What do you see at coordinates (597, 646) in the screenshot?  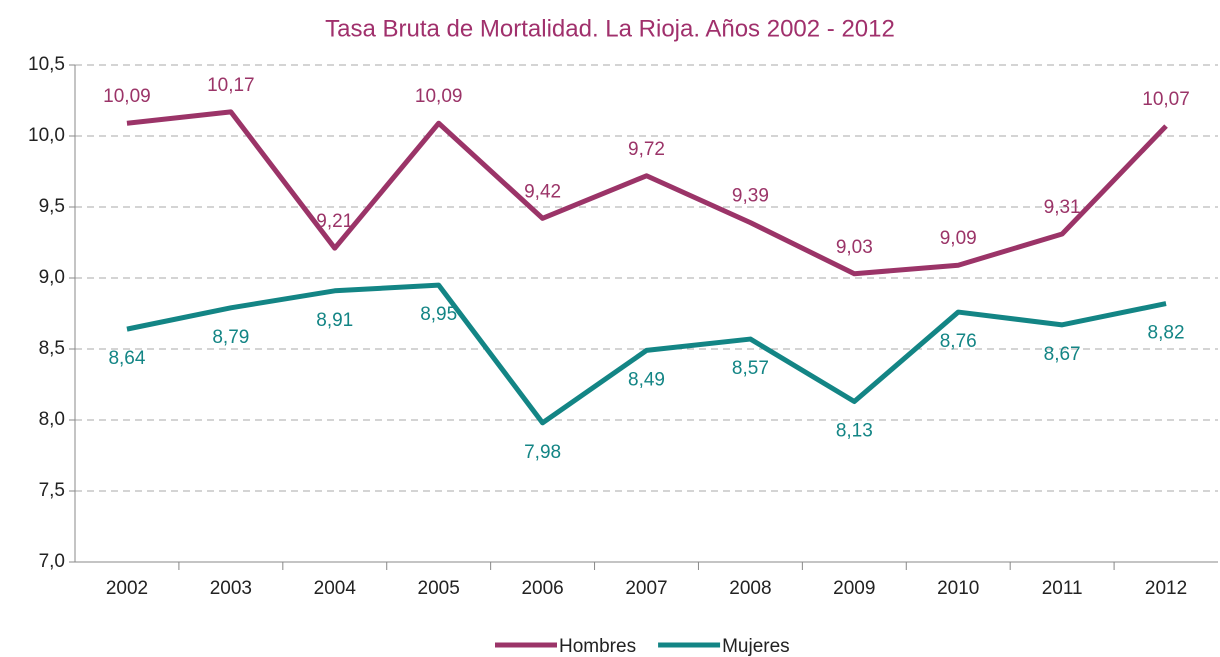 I see `legend-label: Hombres` at bounding box center [597, 646].